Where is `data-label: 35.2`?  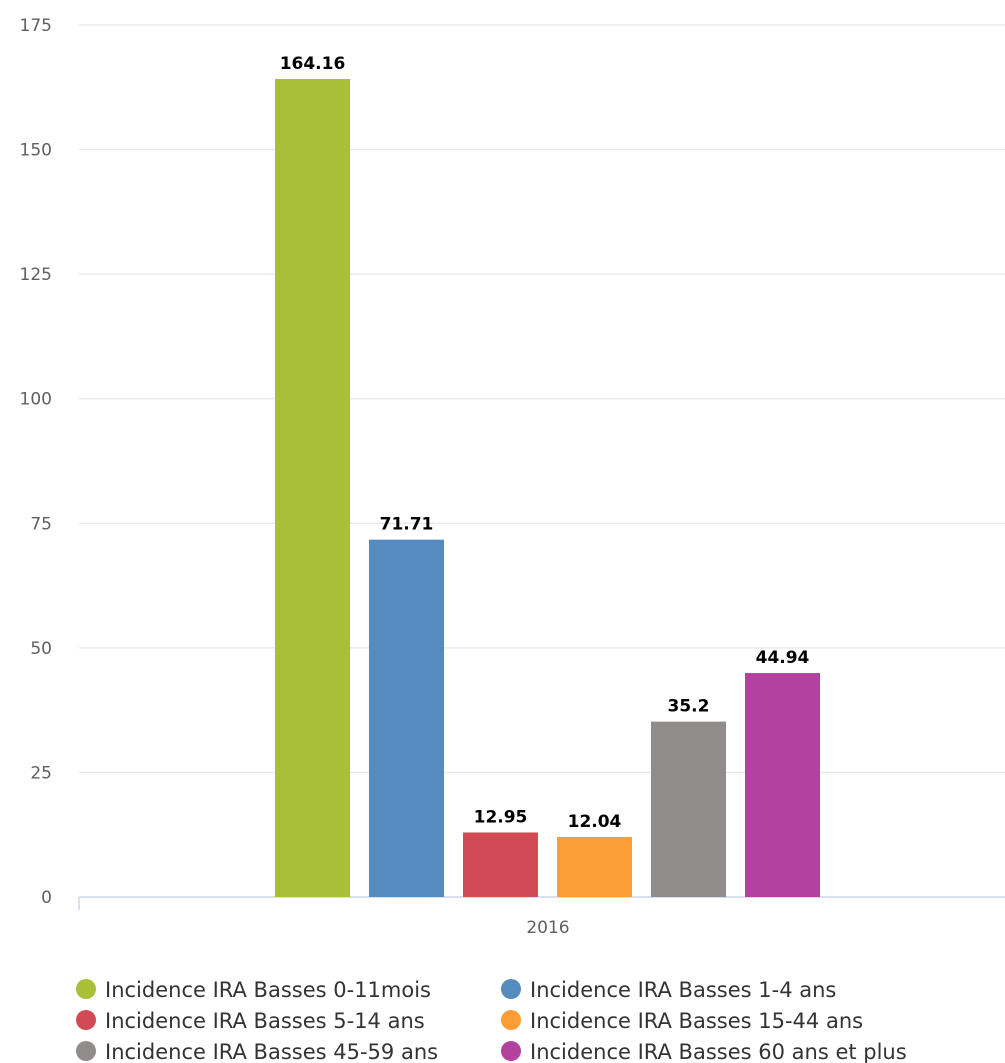
data-label: 35.2 is located at coordinates (689, 707).